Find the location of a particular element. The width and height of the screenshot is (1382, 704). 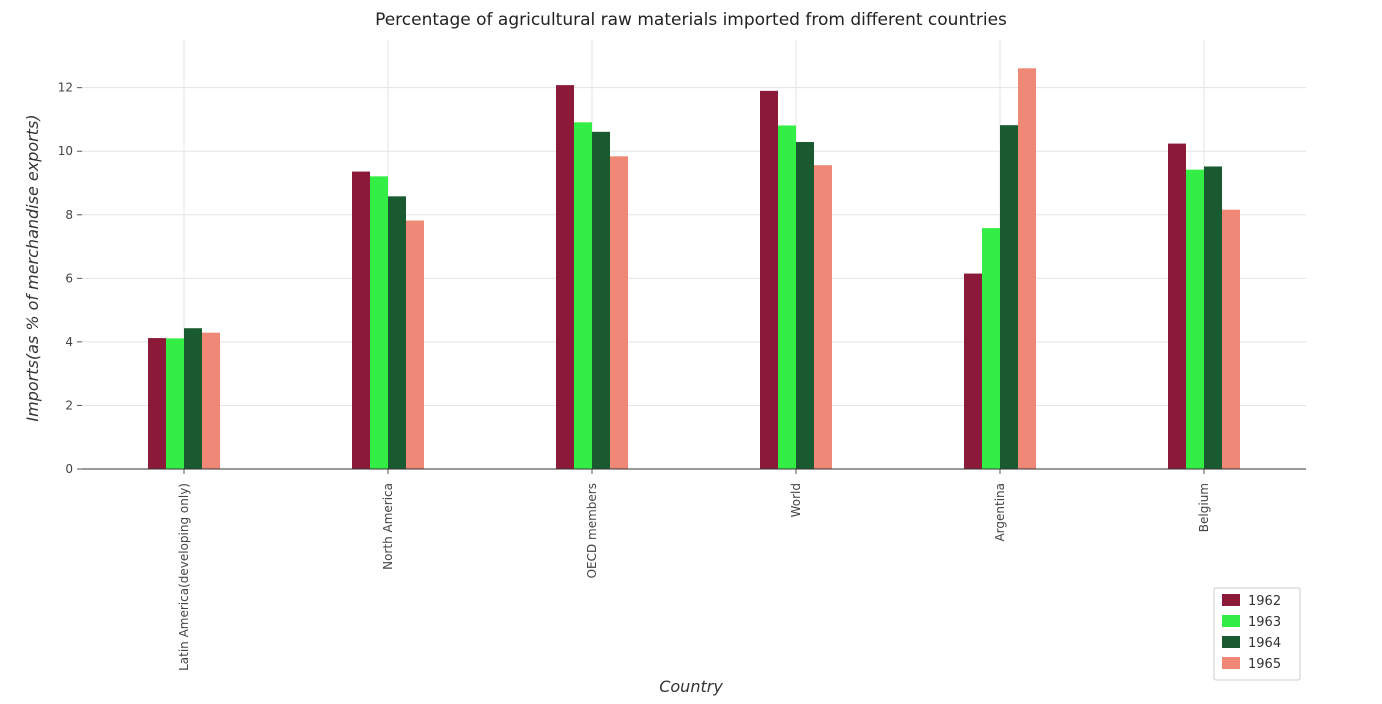

y-tick-label: 2 is located at coordinates (69, 405).